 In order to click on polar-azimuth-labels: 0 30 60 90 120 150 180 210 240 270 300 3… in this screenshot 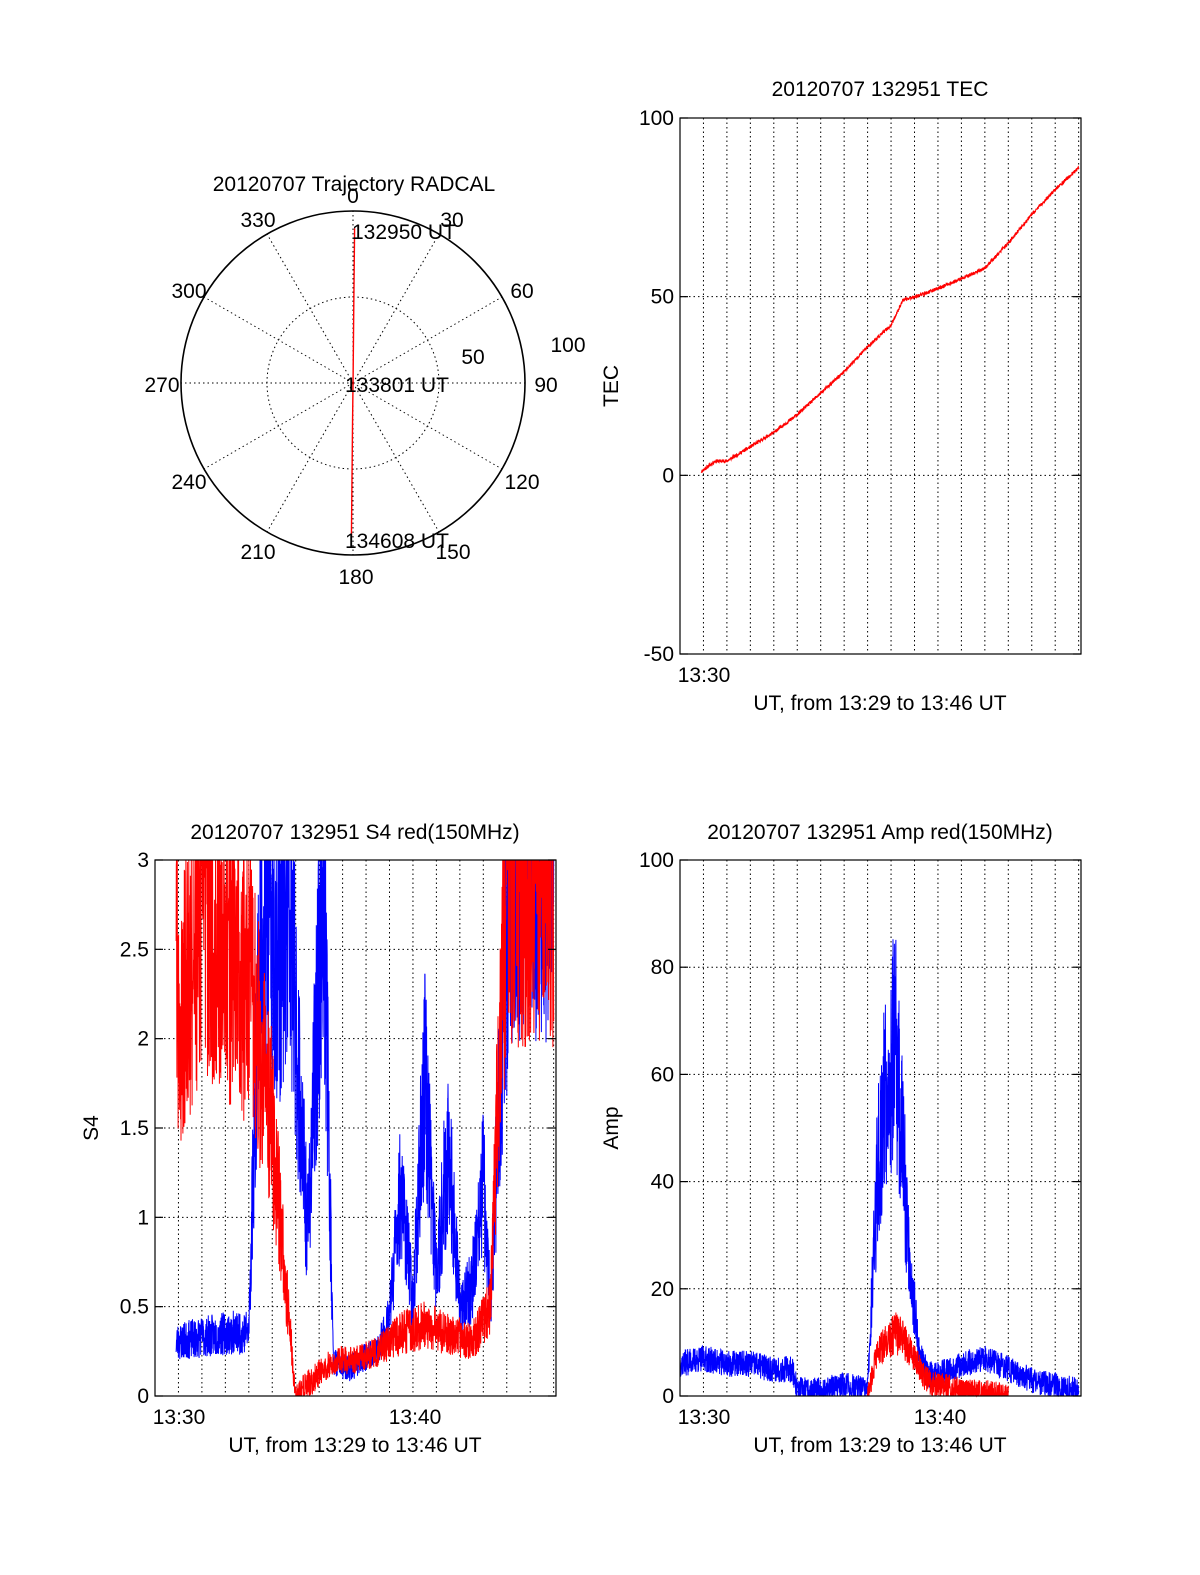, I will do `click(350, 387)`.